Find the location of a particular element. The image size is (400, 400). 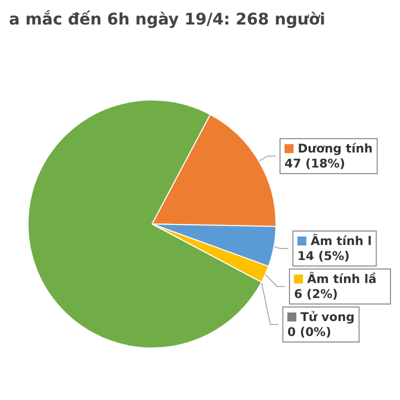

legend-label: Âm tính l is located at coordinates (339, 240).